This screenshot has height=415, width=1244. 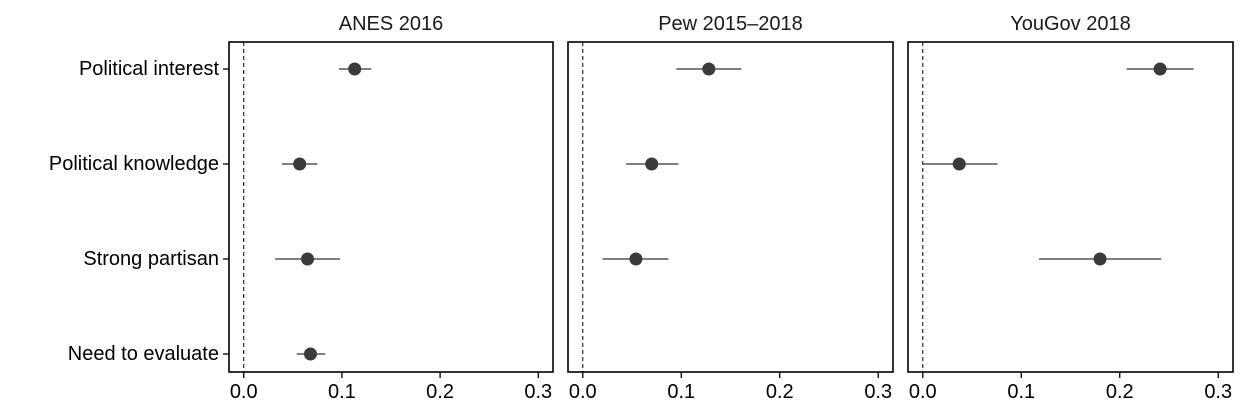 I want to click on category-label-political-knowledge: Political knowledge, so click(x=134, y=164).